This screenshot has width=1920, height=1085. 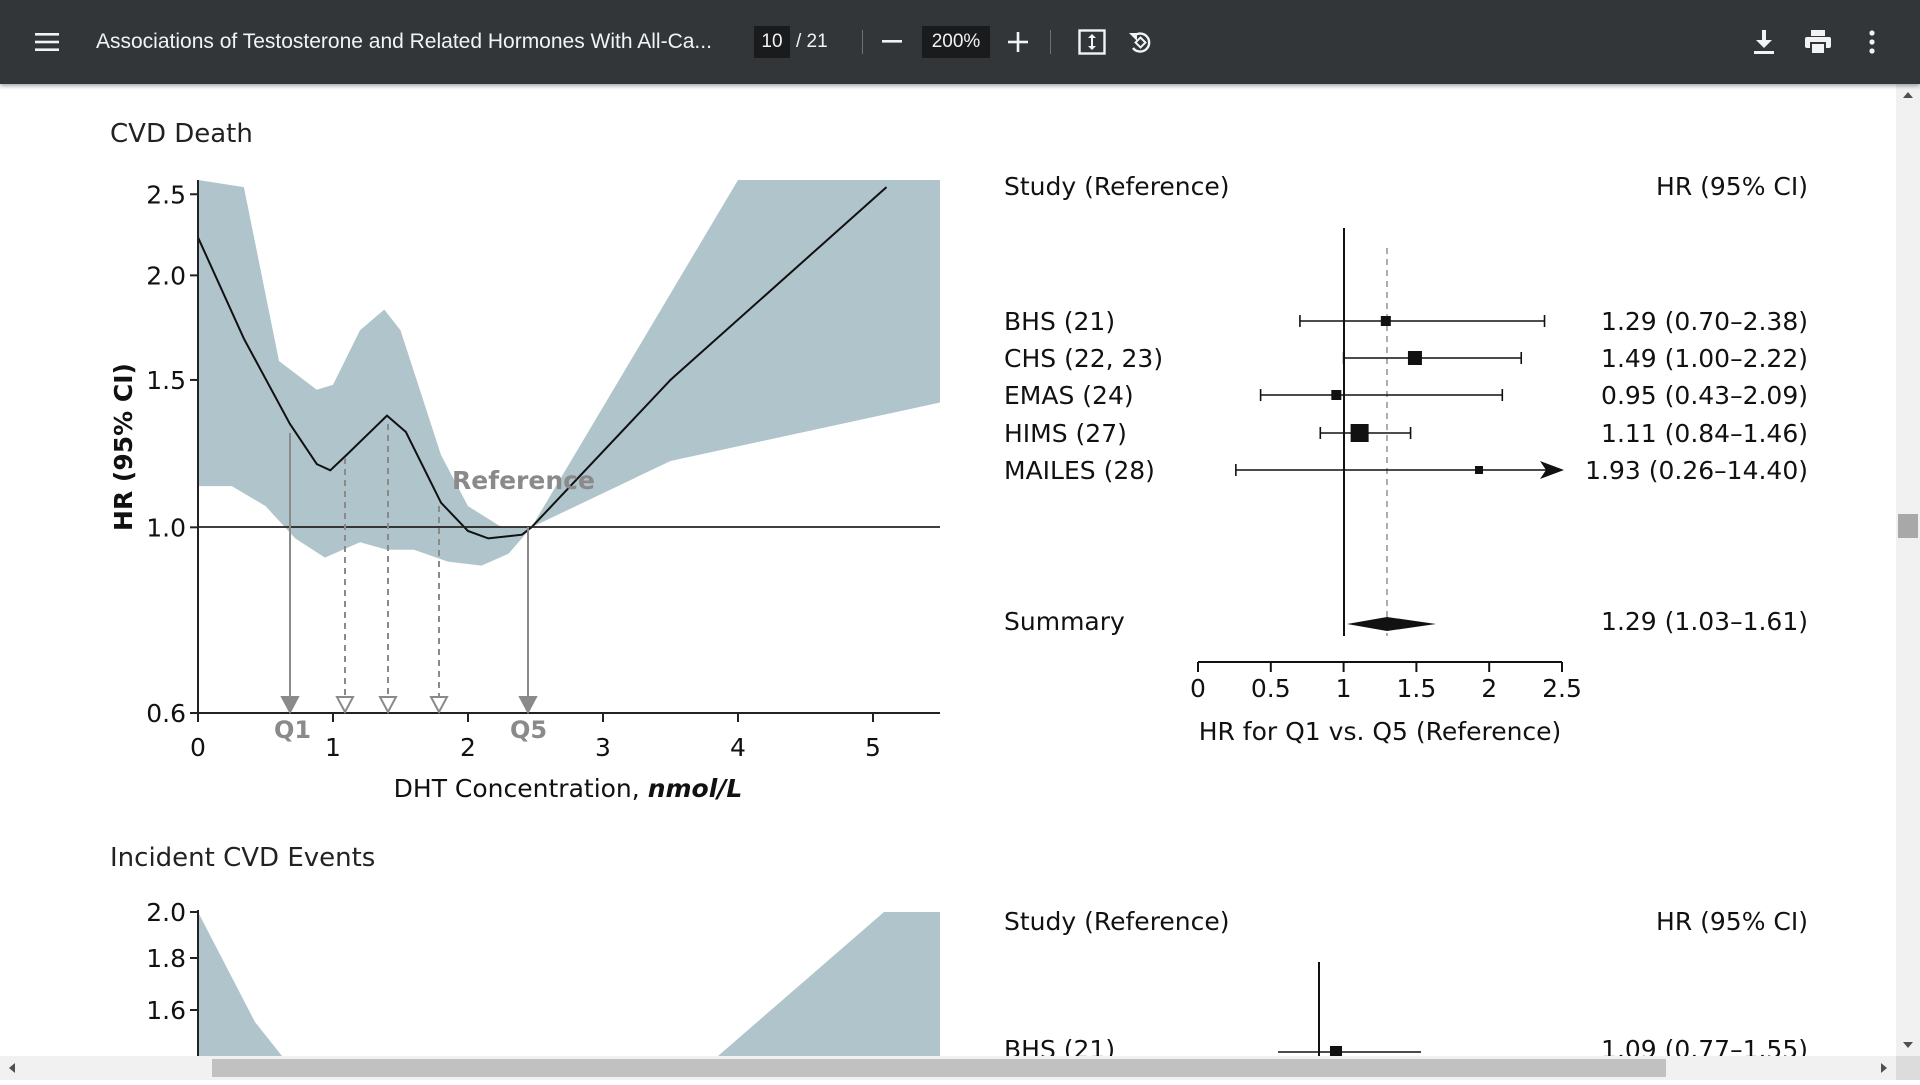 What do you see at coordinates (1198, 688) in the screenshot?
I see `forest-x-tick-label: 0` at bounding box center [1198, 688].